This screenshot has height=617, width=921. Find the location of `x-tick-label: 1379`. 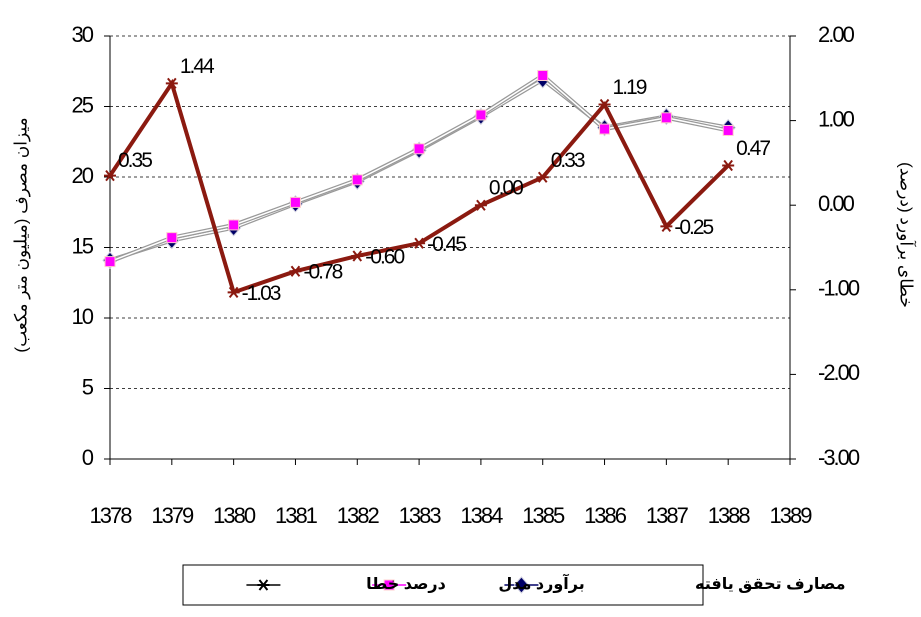

x-tick-label: 1379 is located at coordinates (172, 515).